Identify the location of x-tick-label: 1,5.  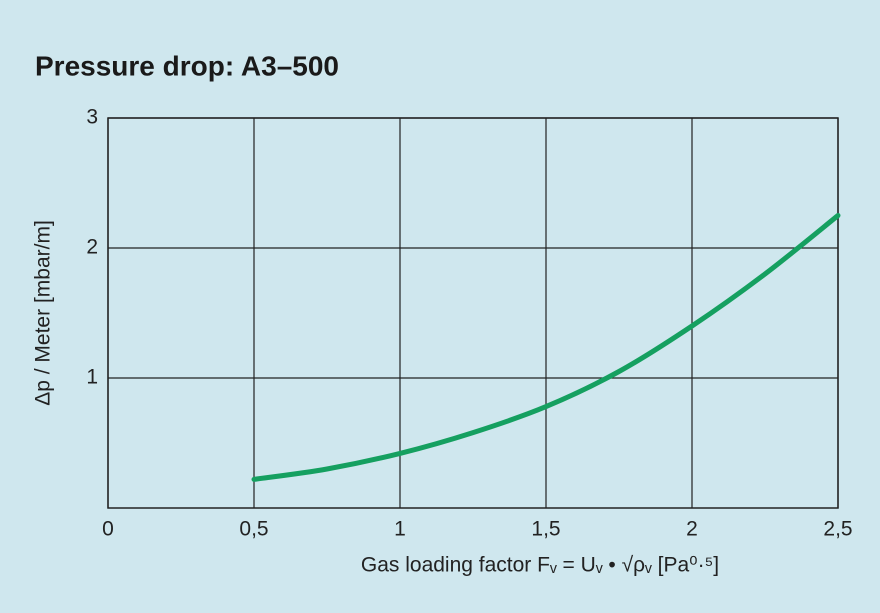
(545, 529).